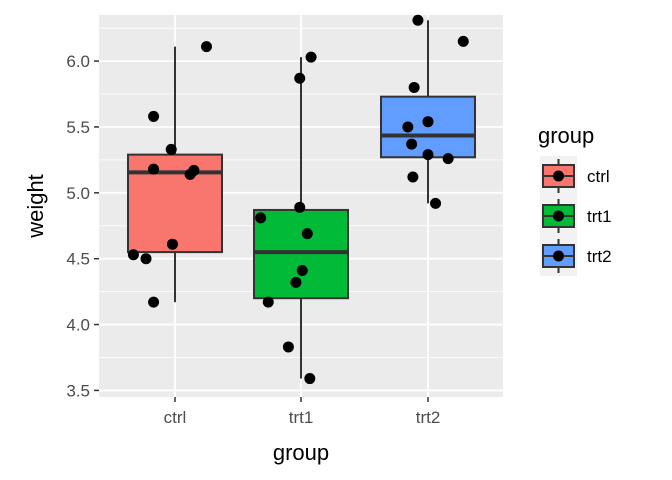 The width and height of the screenshot is (672, 480). I want to click on x-tick-label: trt1, so click(301, 417).